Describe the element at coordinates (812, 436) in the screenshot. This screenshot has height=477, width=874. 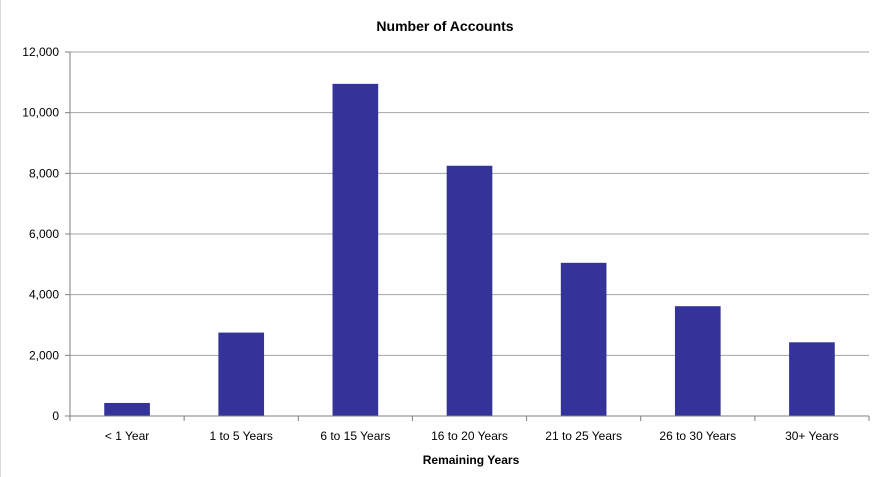
I see `x-tick-label: 30+ Years` at that location.